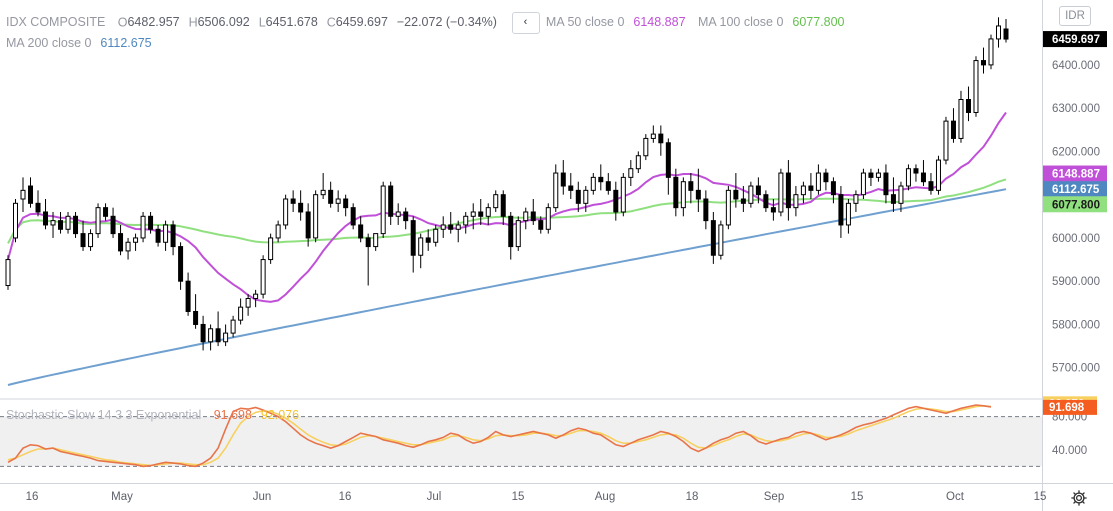  Describe the element at coordinates (262, 22) in the screenshot. I see `low-label: L` at that location.